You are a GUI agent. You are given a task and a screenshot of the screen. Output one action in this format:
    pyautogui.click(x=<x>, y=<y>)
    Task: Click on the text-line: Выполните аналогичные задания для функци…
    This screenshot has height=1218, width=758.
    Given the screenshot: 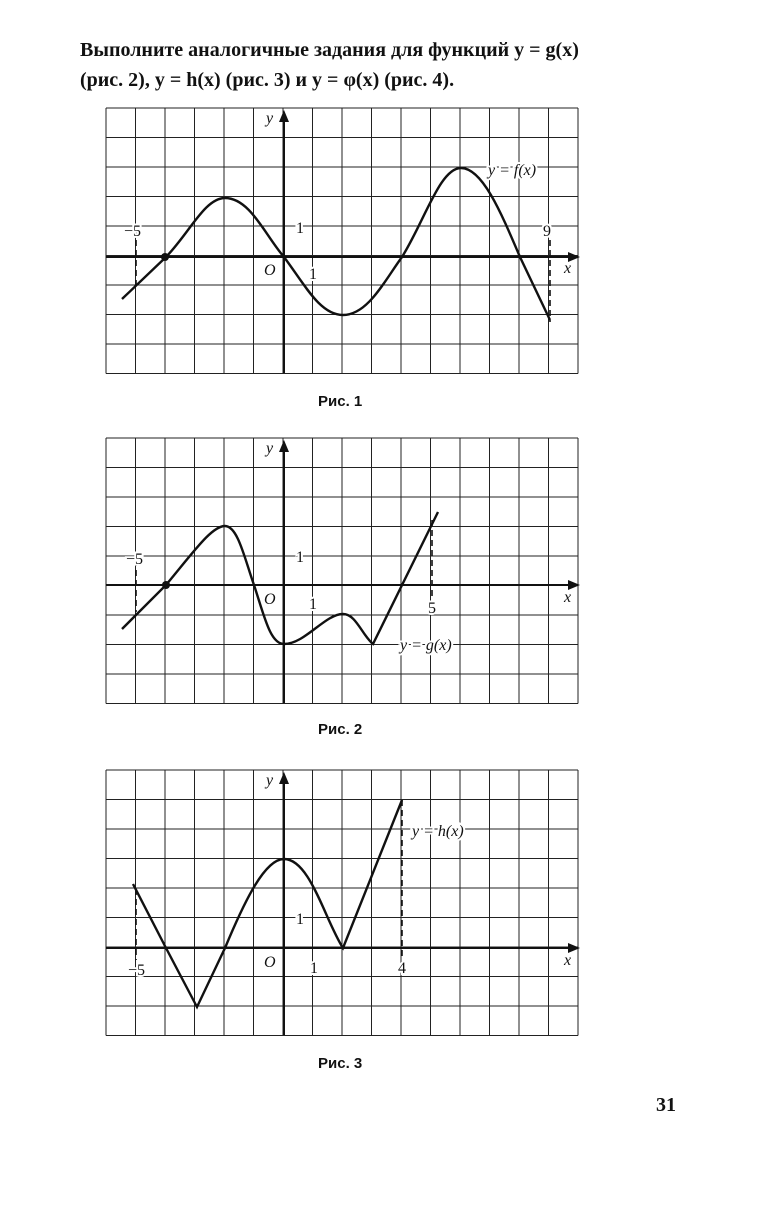 What is the action you would take?
    pyautogui.click(x=329, y=50)
    